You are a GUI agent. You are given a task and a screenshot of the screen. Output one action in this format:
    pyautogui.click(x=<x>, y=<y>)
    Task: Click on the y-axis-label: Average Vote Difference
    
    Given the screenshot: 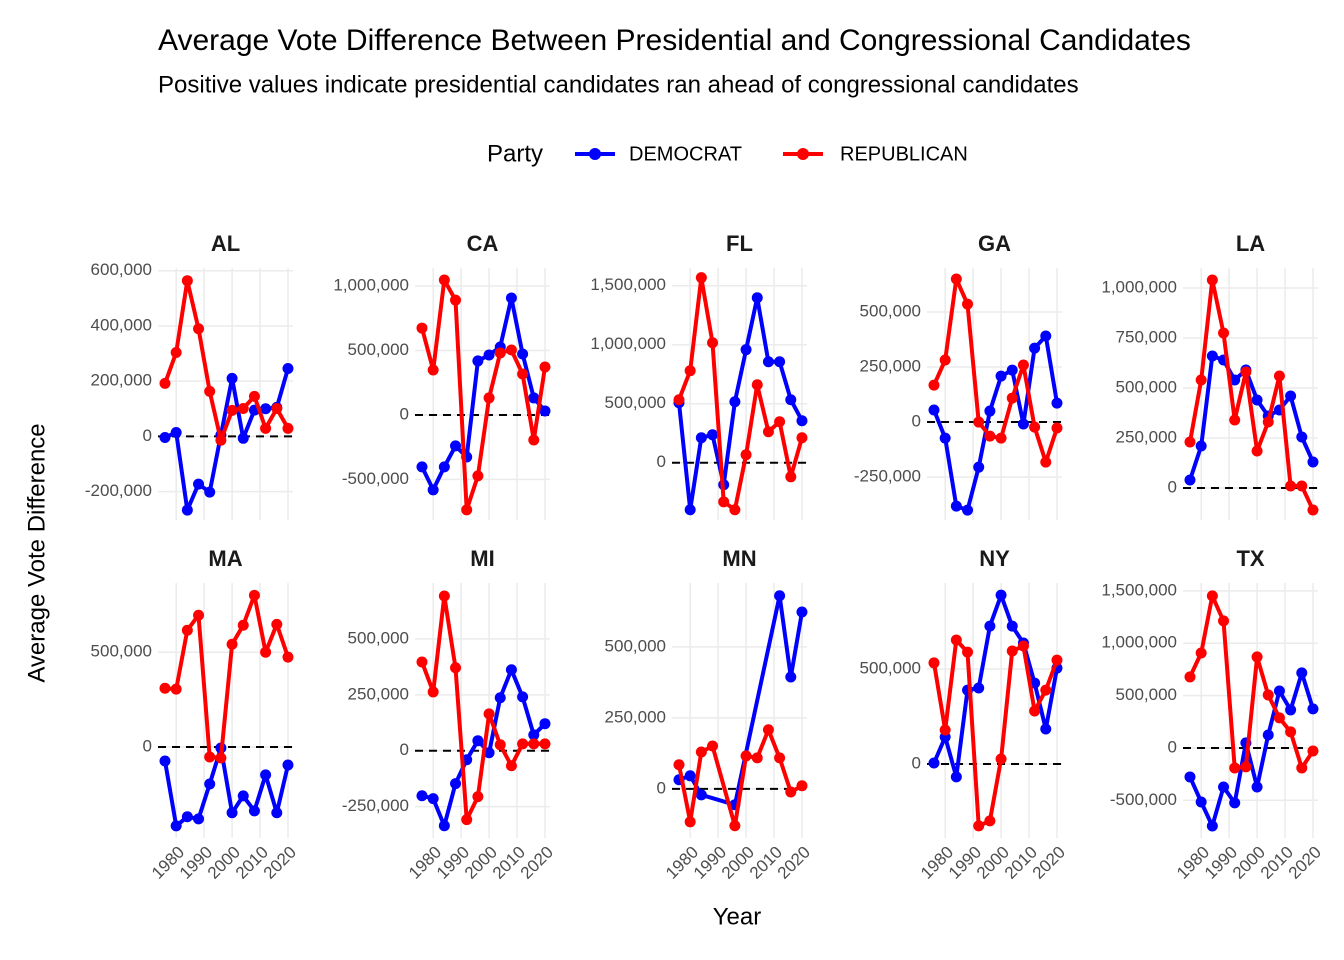 What is the action you would take?
    pyautogui.click(x=36, y=552)
    